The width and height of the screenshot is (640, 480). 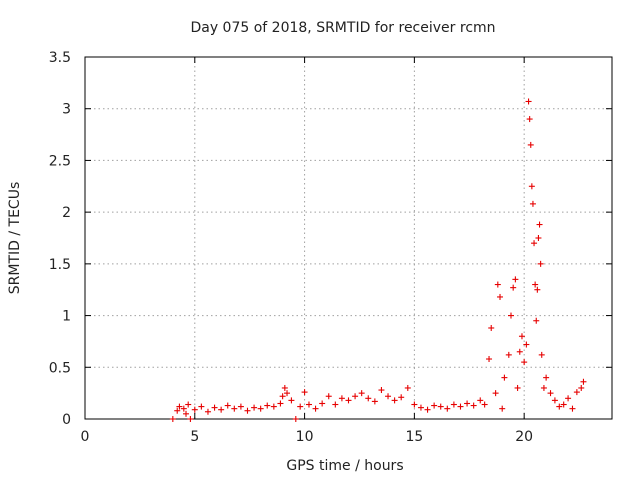 I want to click on y-axis-label: SRMTID / TECUs, so click(x=15, y=238).